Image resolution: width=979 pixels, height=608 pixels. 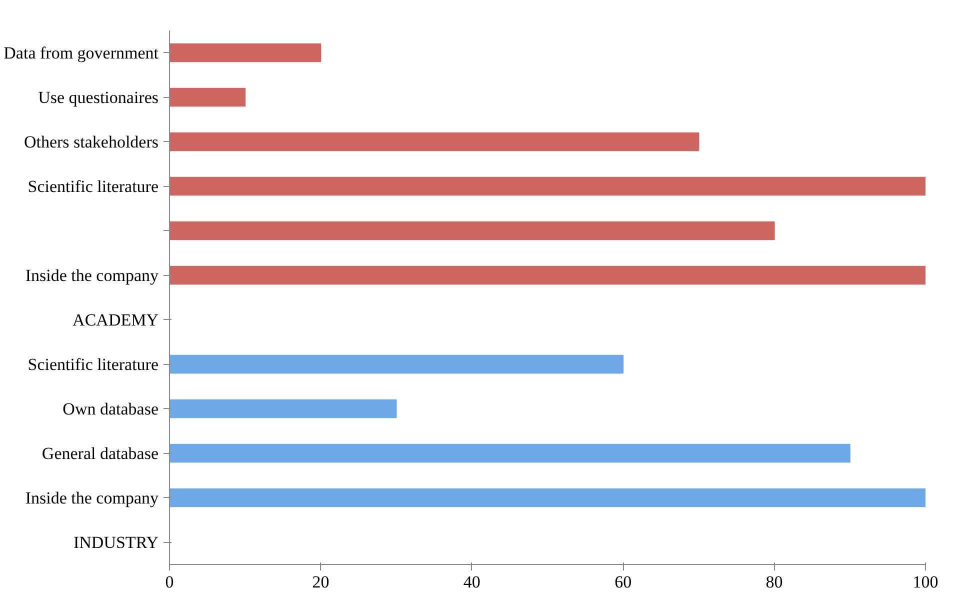 What do you see at coordinates (98, 97) in the screenshot?
I see `y-tick-label: Use questionaires` at bounding box center [98, 97].